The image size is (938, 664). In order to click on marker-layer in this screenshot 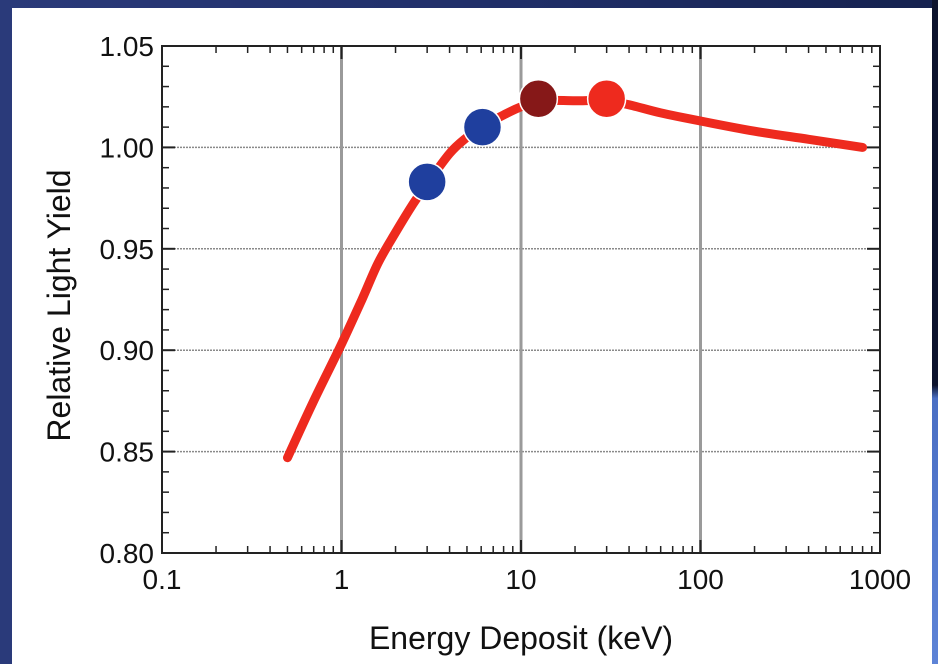, I will do `click(517, 140)`.